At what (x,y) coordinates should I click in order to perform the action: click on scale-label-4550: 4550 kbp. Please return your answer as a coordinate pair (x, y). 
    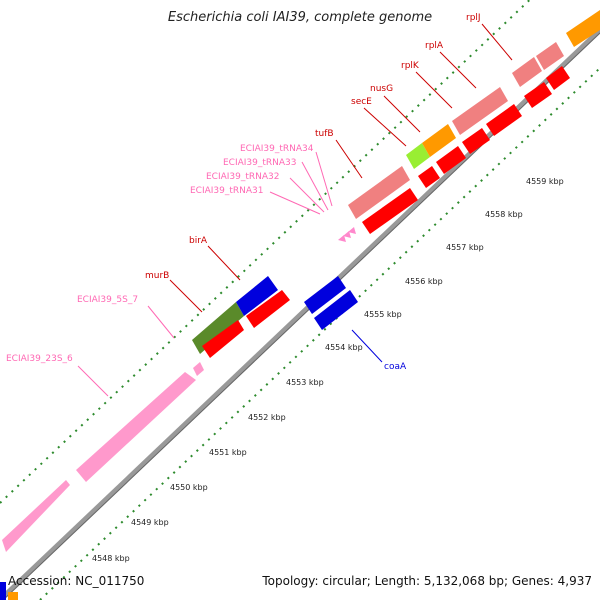
    Looking at the image, I should click on (189, 487).